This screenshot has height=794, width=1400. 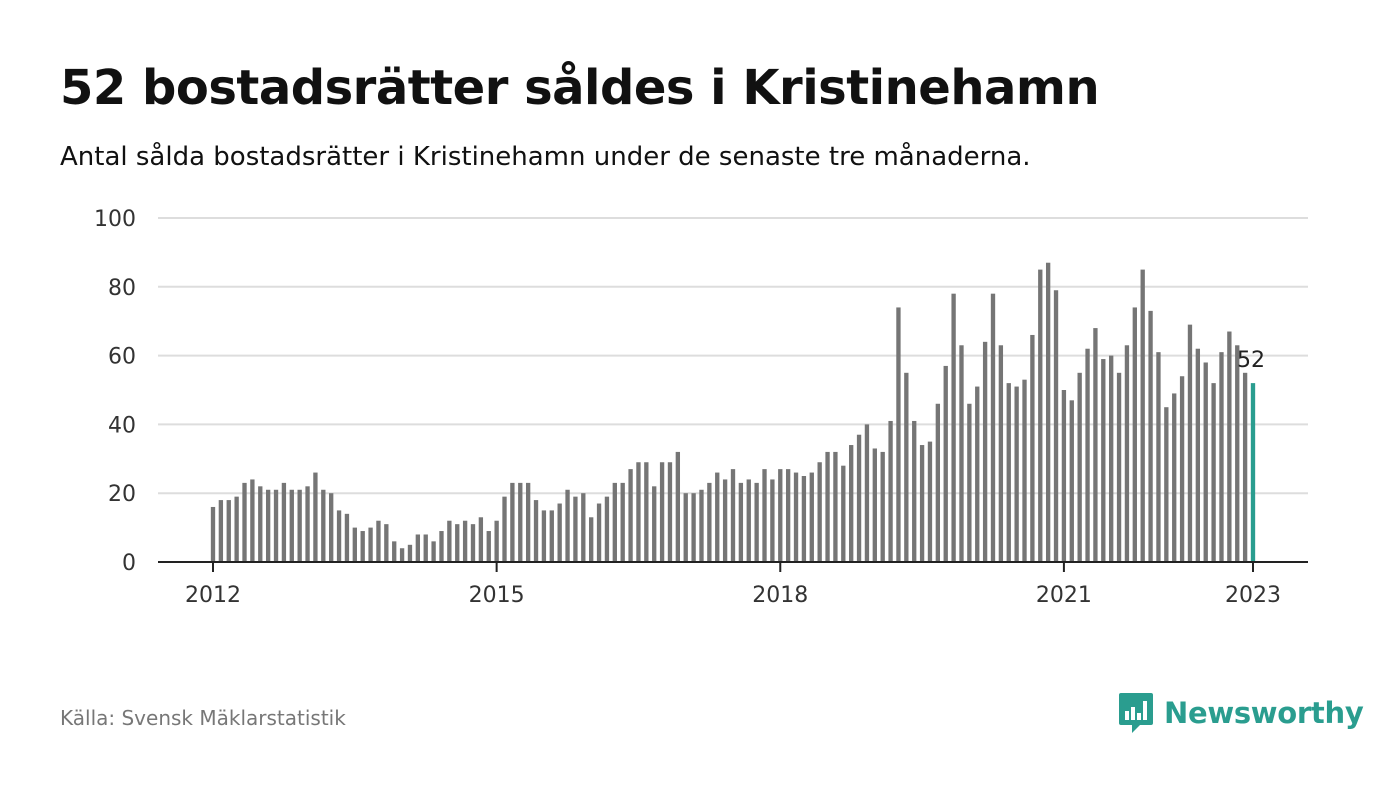 I want to click on x-tick-label: 2023, so click(x=1253, y=595).